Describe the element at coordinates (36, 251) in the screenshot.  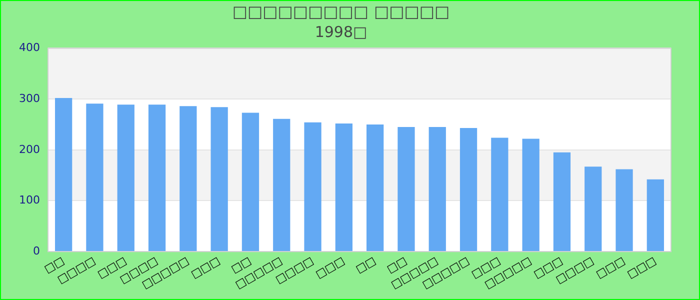
I see `y-tick-label: 0` at that location.